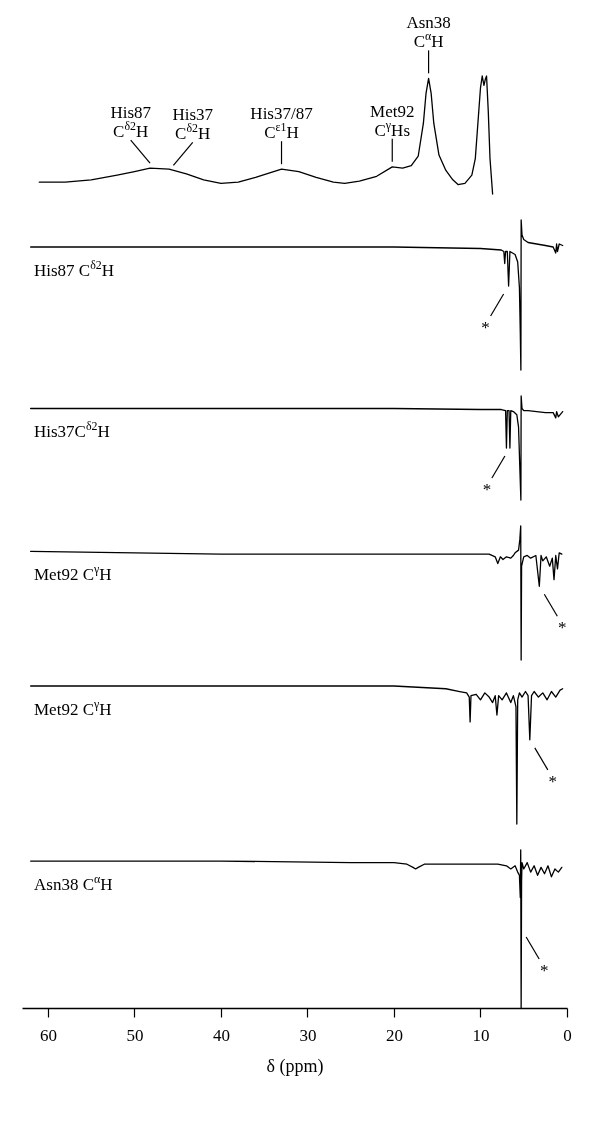 The height and width of the screenshot is (1125, 594). What do you see at coordinates (308, 1035) in the screenshot?
I see `x-tick-label: 30` at bounding box center [308, 1035].